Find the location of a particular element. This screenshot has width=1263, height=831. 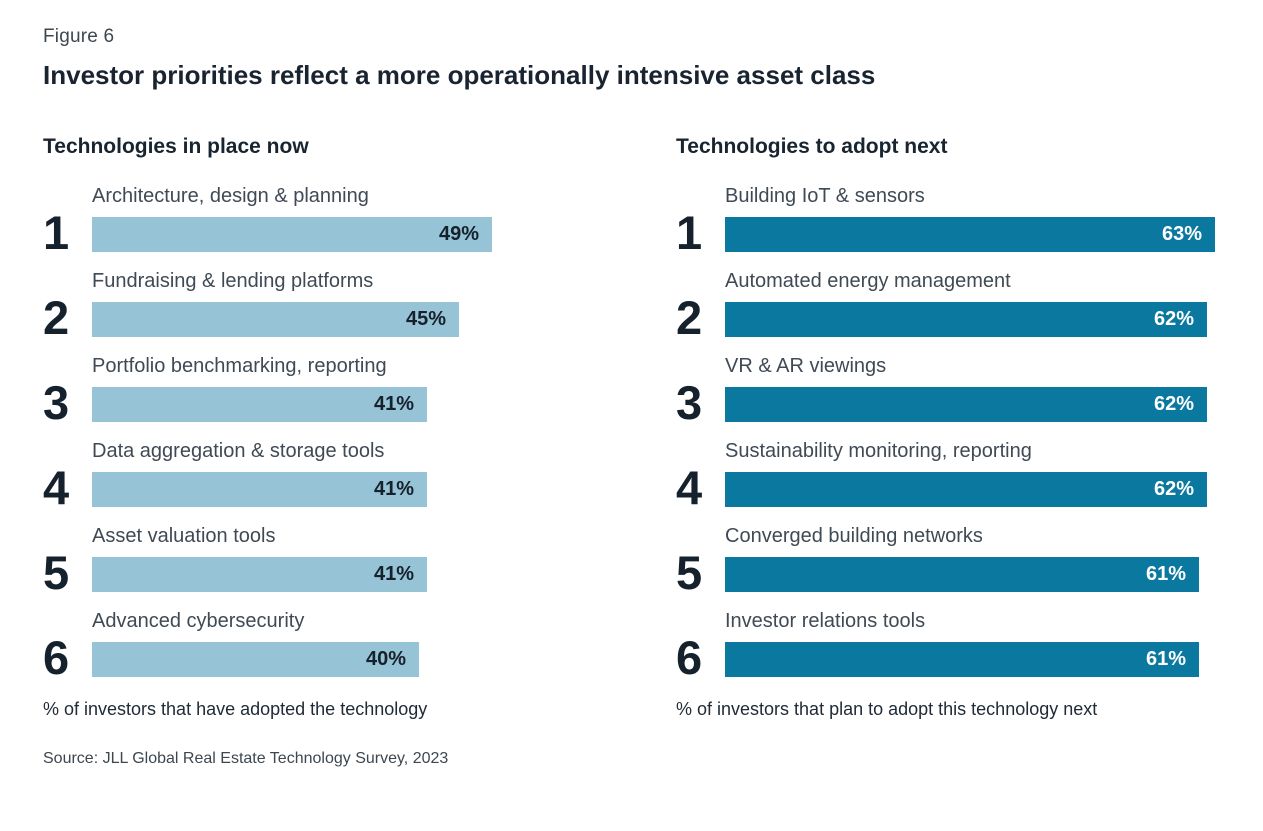

chart-row: 1 Building IoT & sensors 63% is located at coordinates (949, 222).